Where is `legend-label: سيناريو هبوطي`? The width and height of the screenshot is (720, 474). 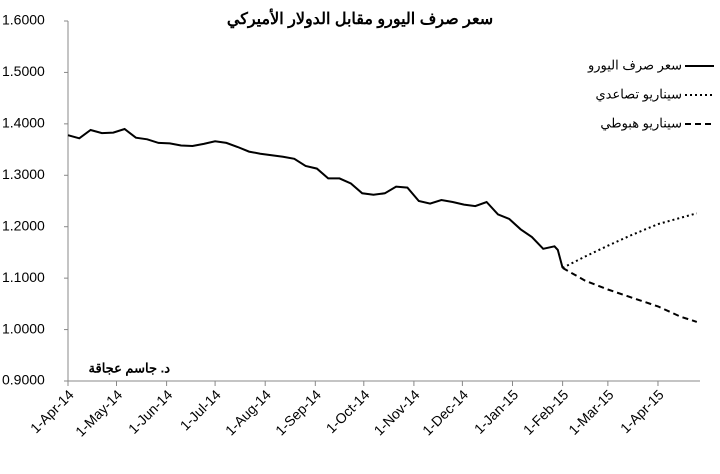 legend-label: سيناريو هبوطي is located at coordinates (641, 123).